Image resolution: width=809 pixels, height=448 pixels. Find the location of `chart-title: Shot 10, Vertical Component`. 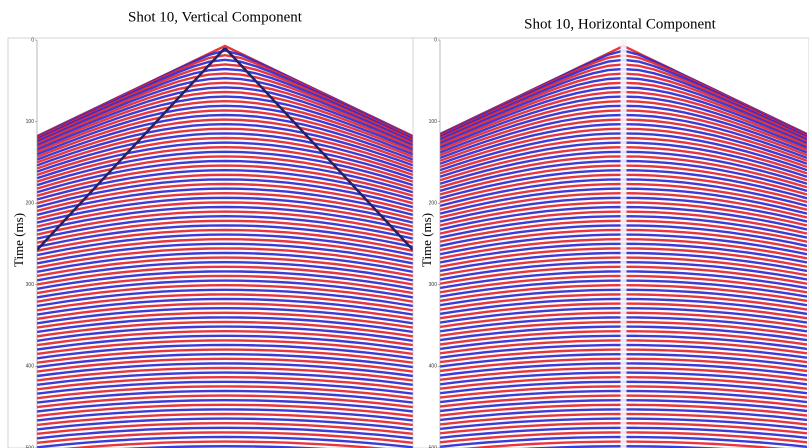

chart-title: Shot 10, Vertical Component is located at coordinates (215, 17).